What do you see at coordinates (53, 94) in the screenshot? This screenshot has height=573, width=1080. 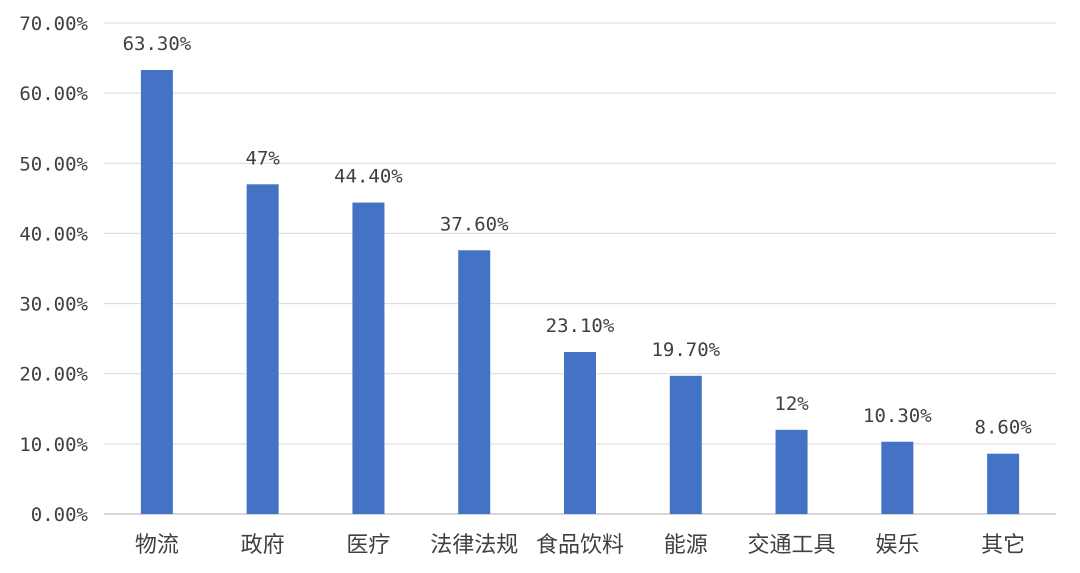 I see `y-tick-label: 60.00%` at bounding box center [53, 94].